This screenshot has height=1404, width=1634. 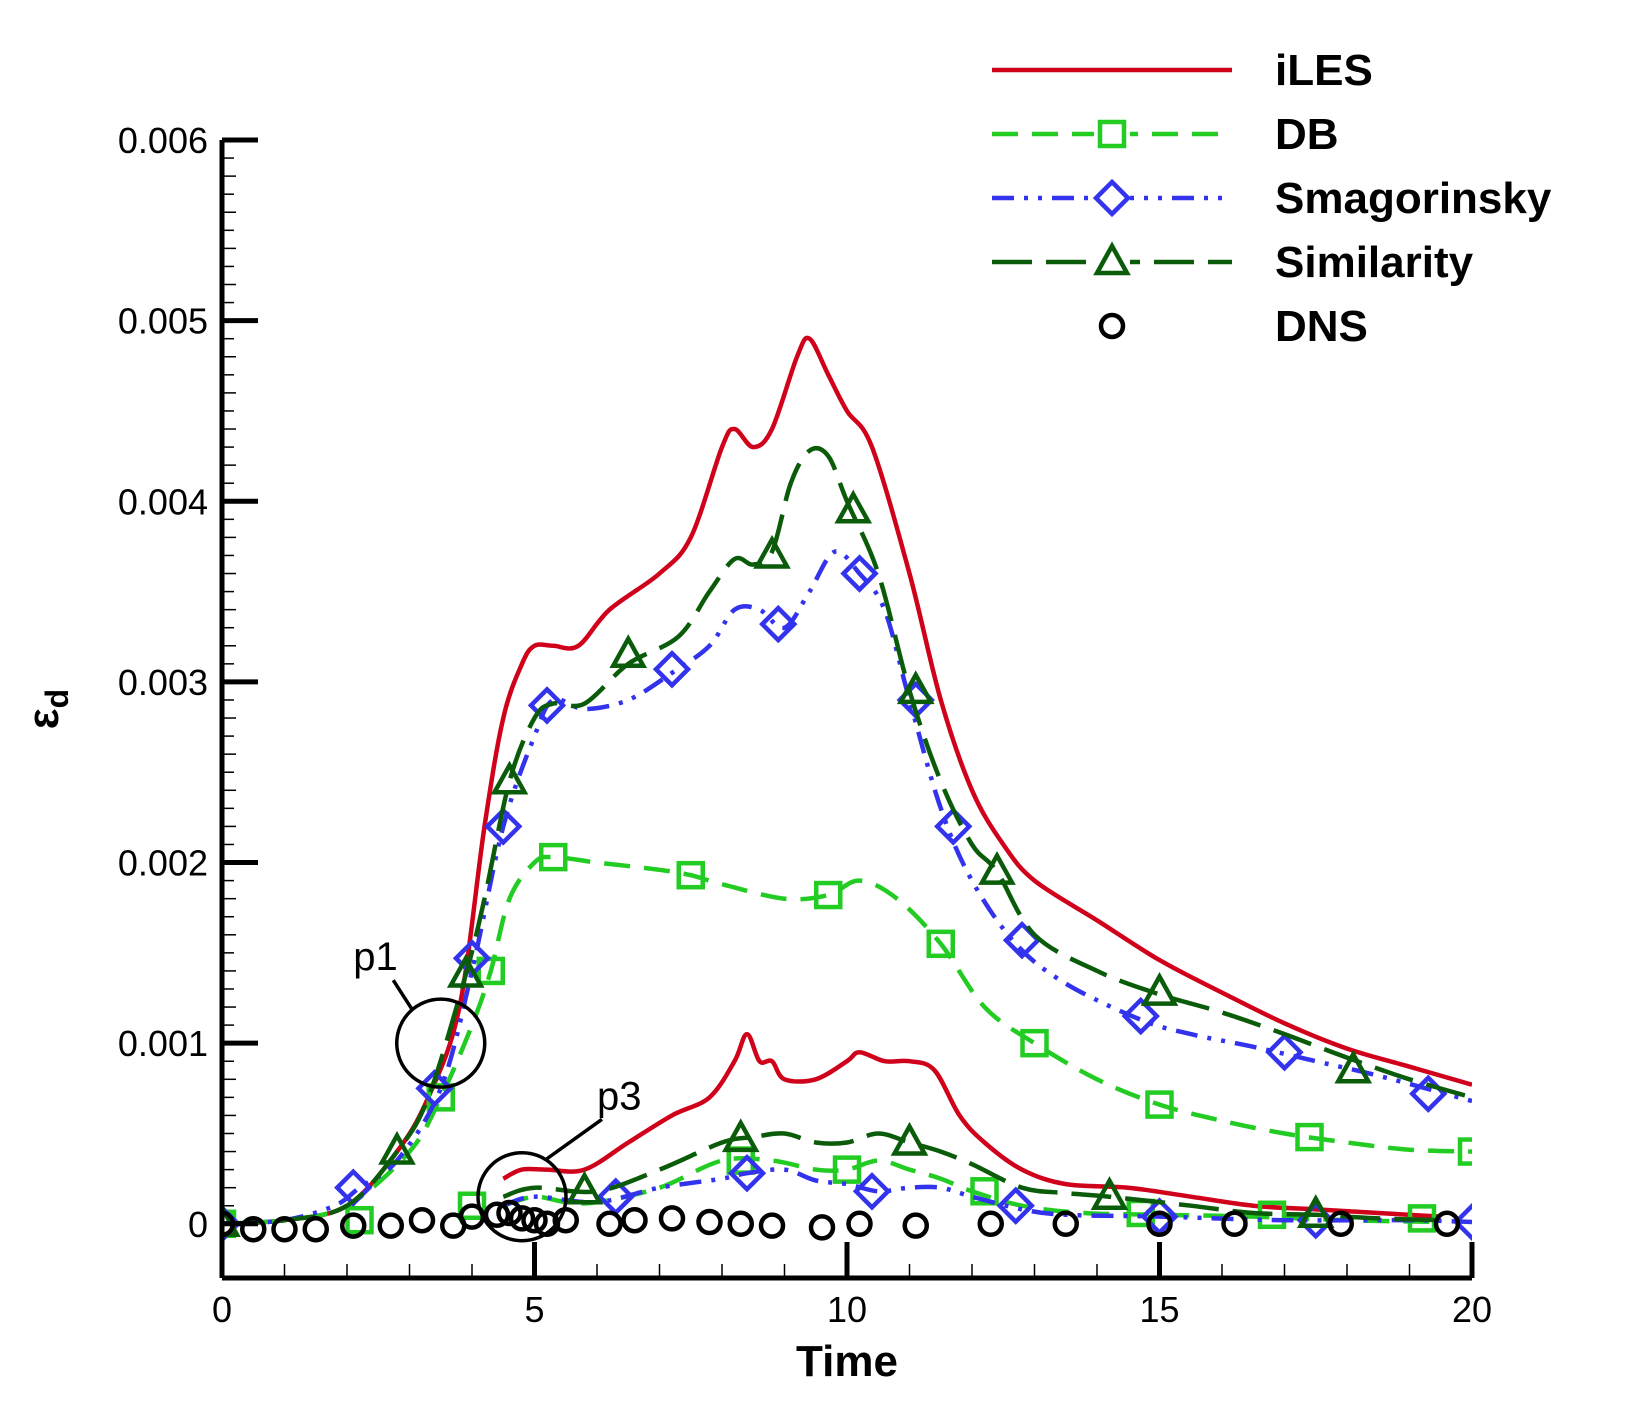 What do you see at coordinates (1159, 1309) in the screenshot?
I see `x-tick-label: 15` at bounding box center [1159, 1309].